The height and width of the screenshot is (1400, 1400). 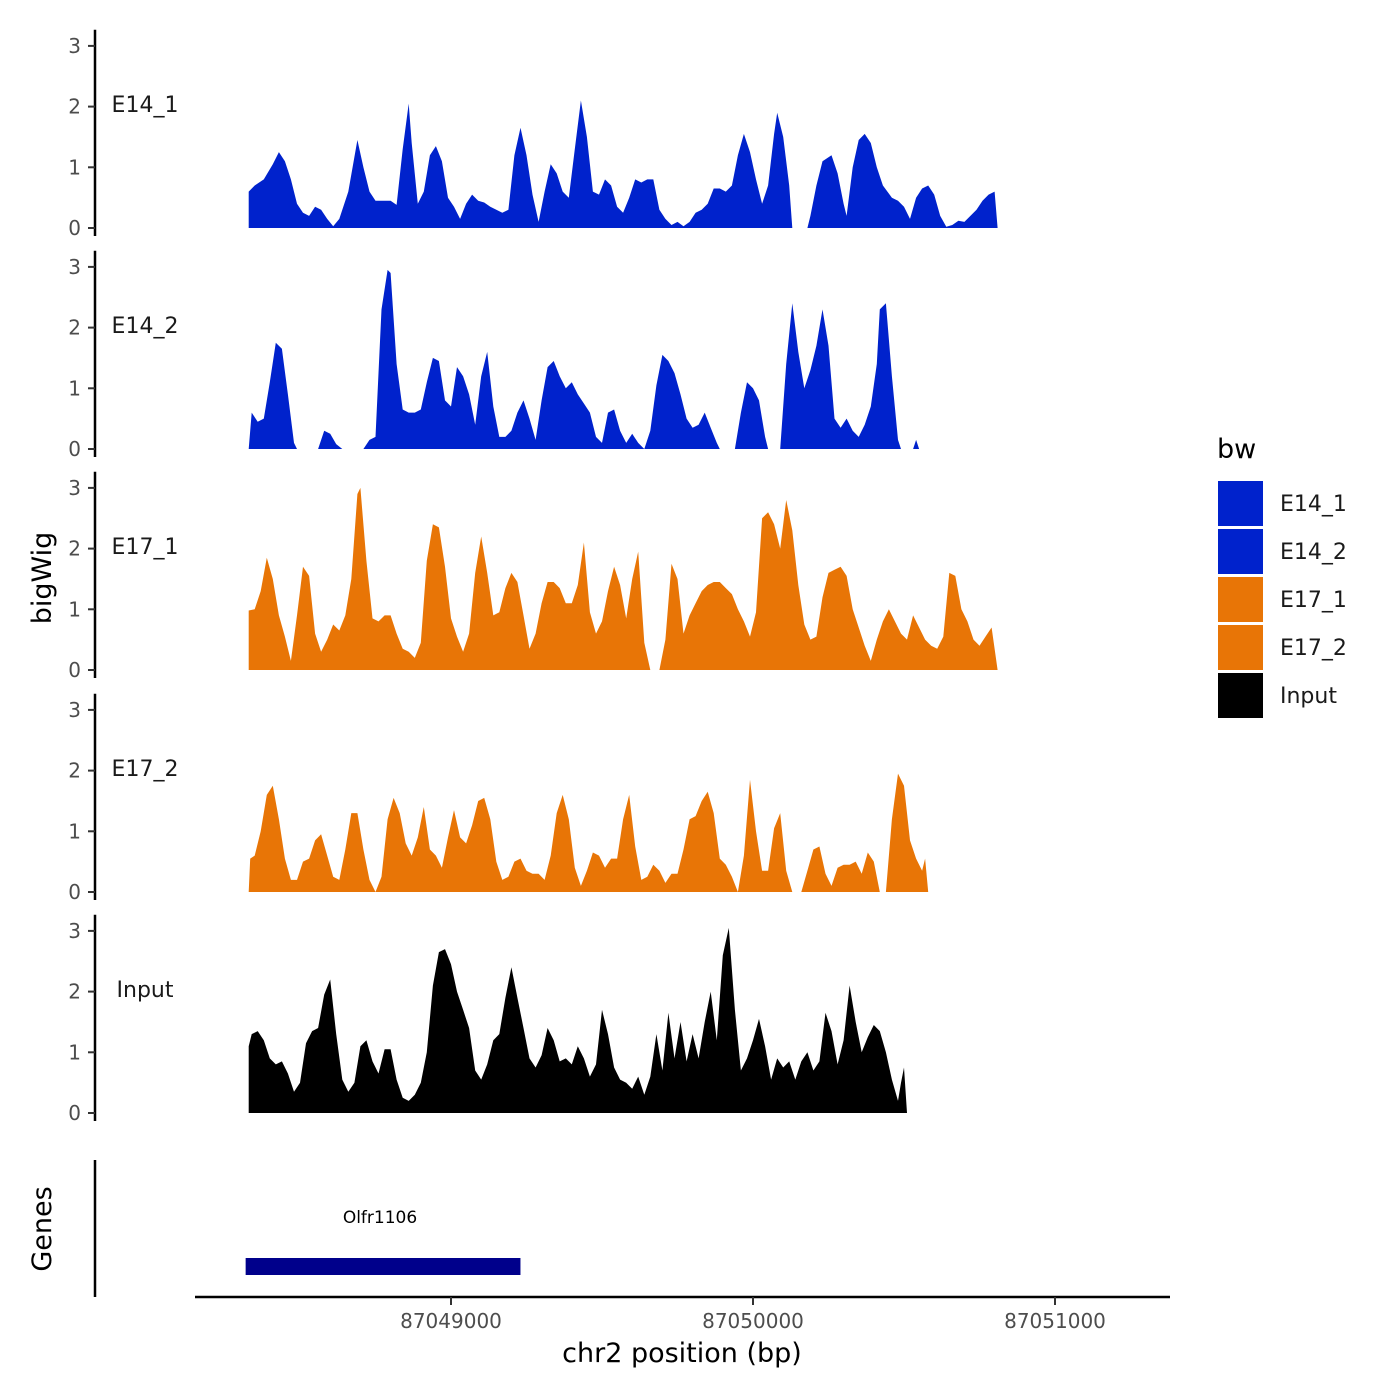 I want to click on legend-label: E14_2, so click(x=1313, y=552).